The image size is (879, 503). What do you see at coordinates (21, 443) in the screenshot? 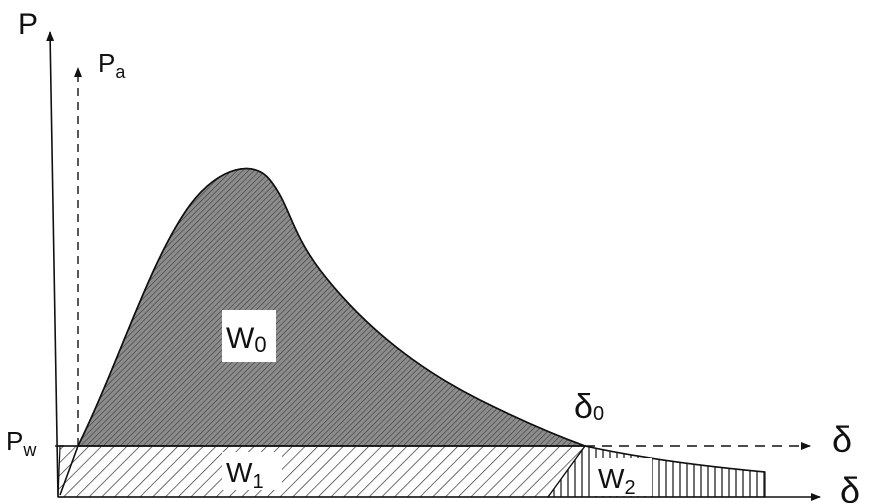
I see `pw-label: Pw` at bounding box center [21, 443].